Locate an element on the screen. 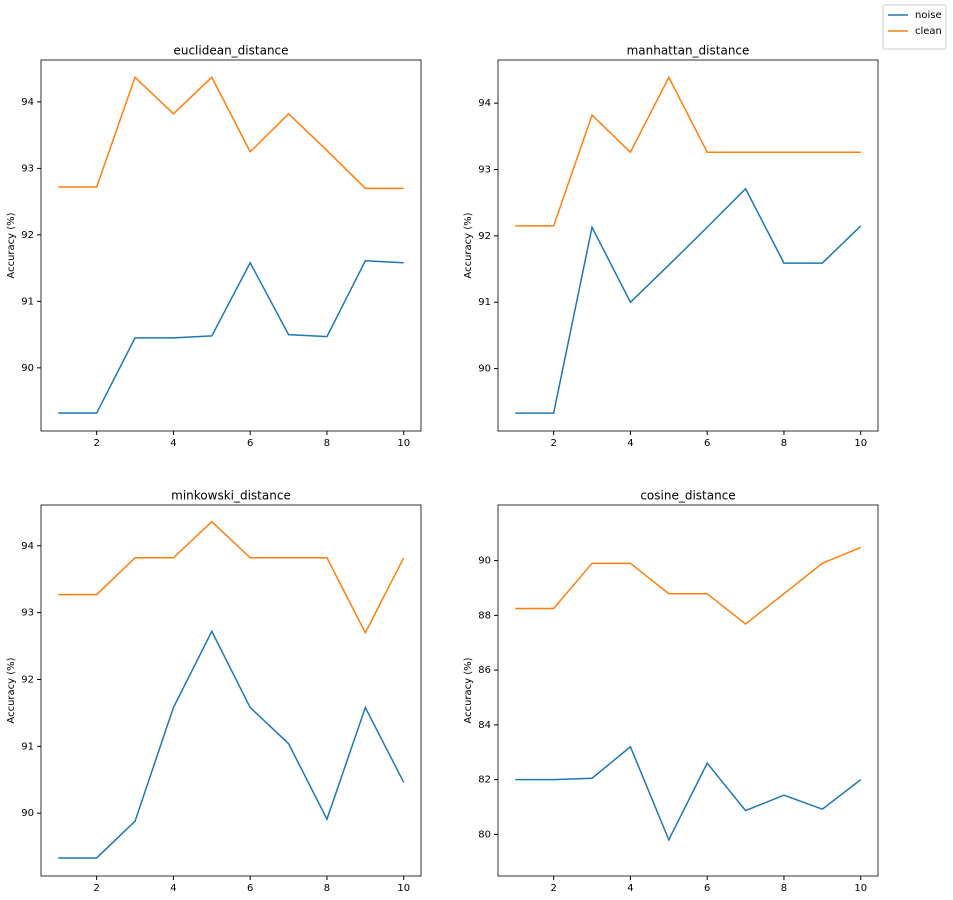 The width and height of the screenshot is (953, 900). subplot-title: minkowski_distance is located at coordinates (231, 496).